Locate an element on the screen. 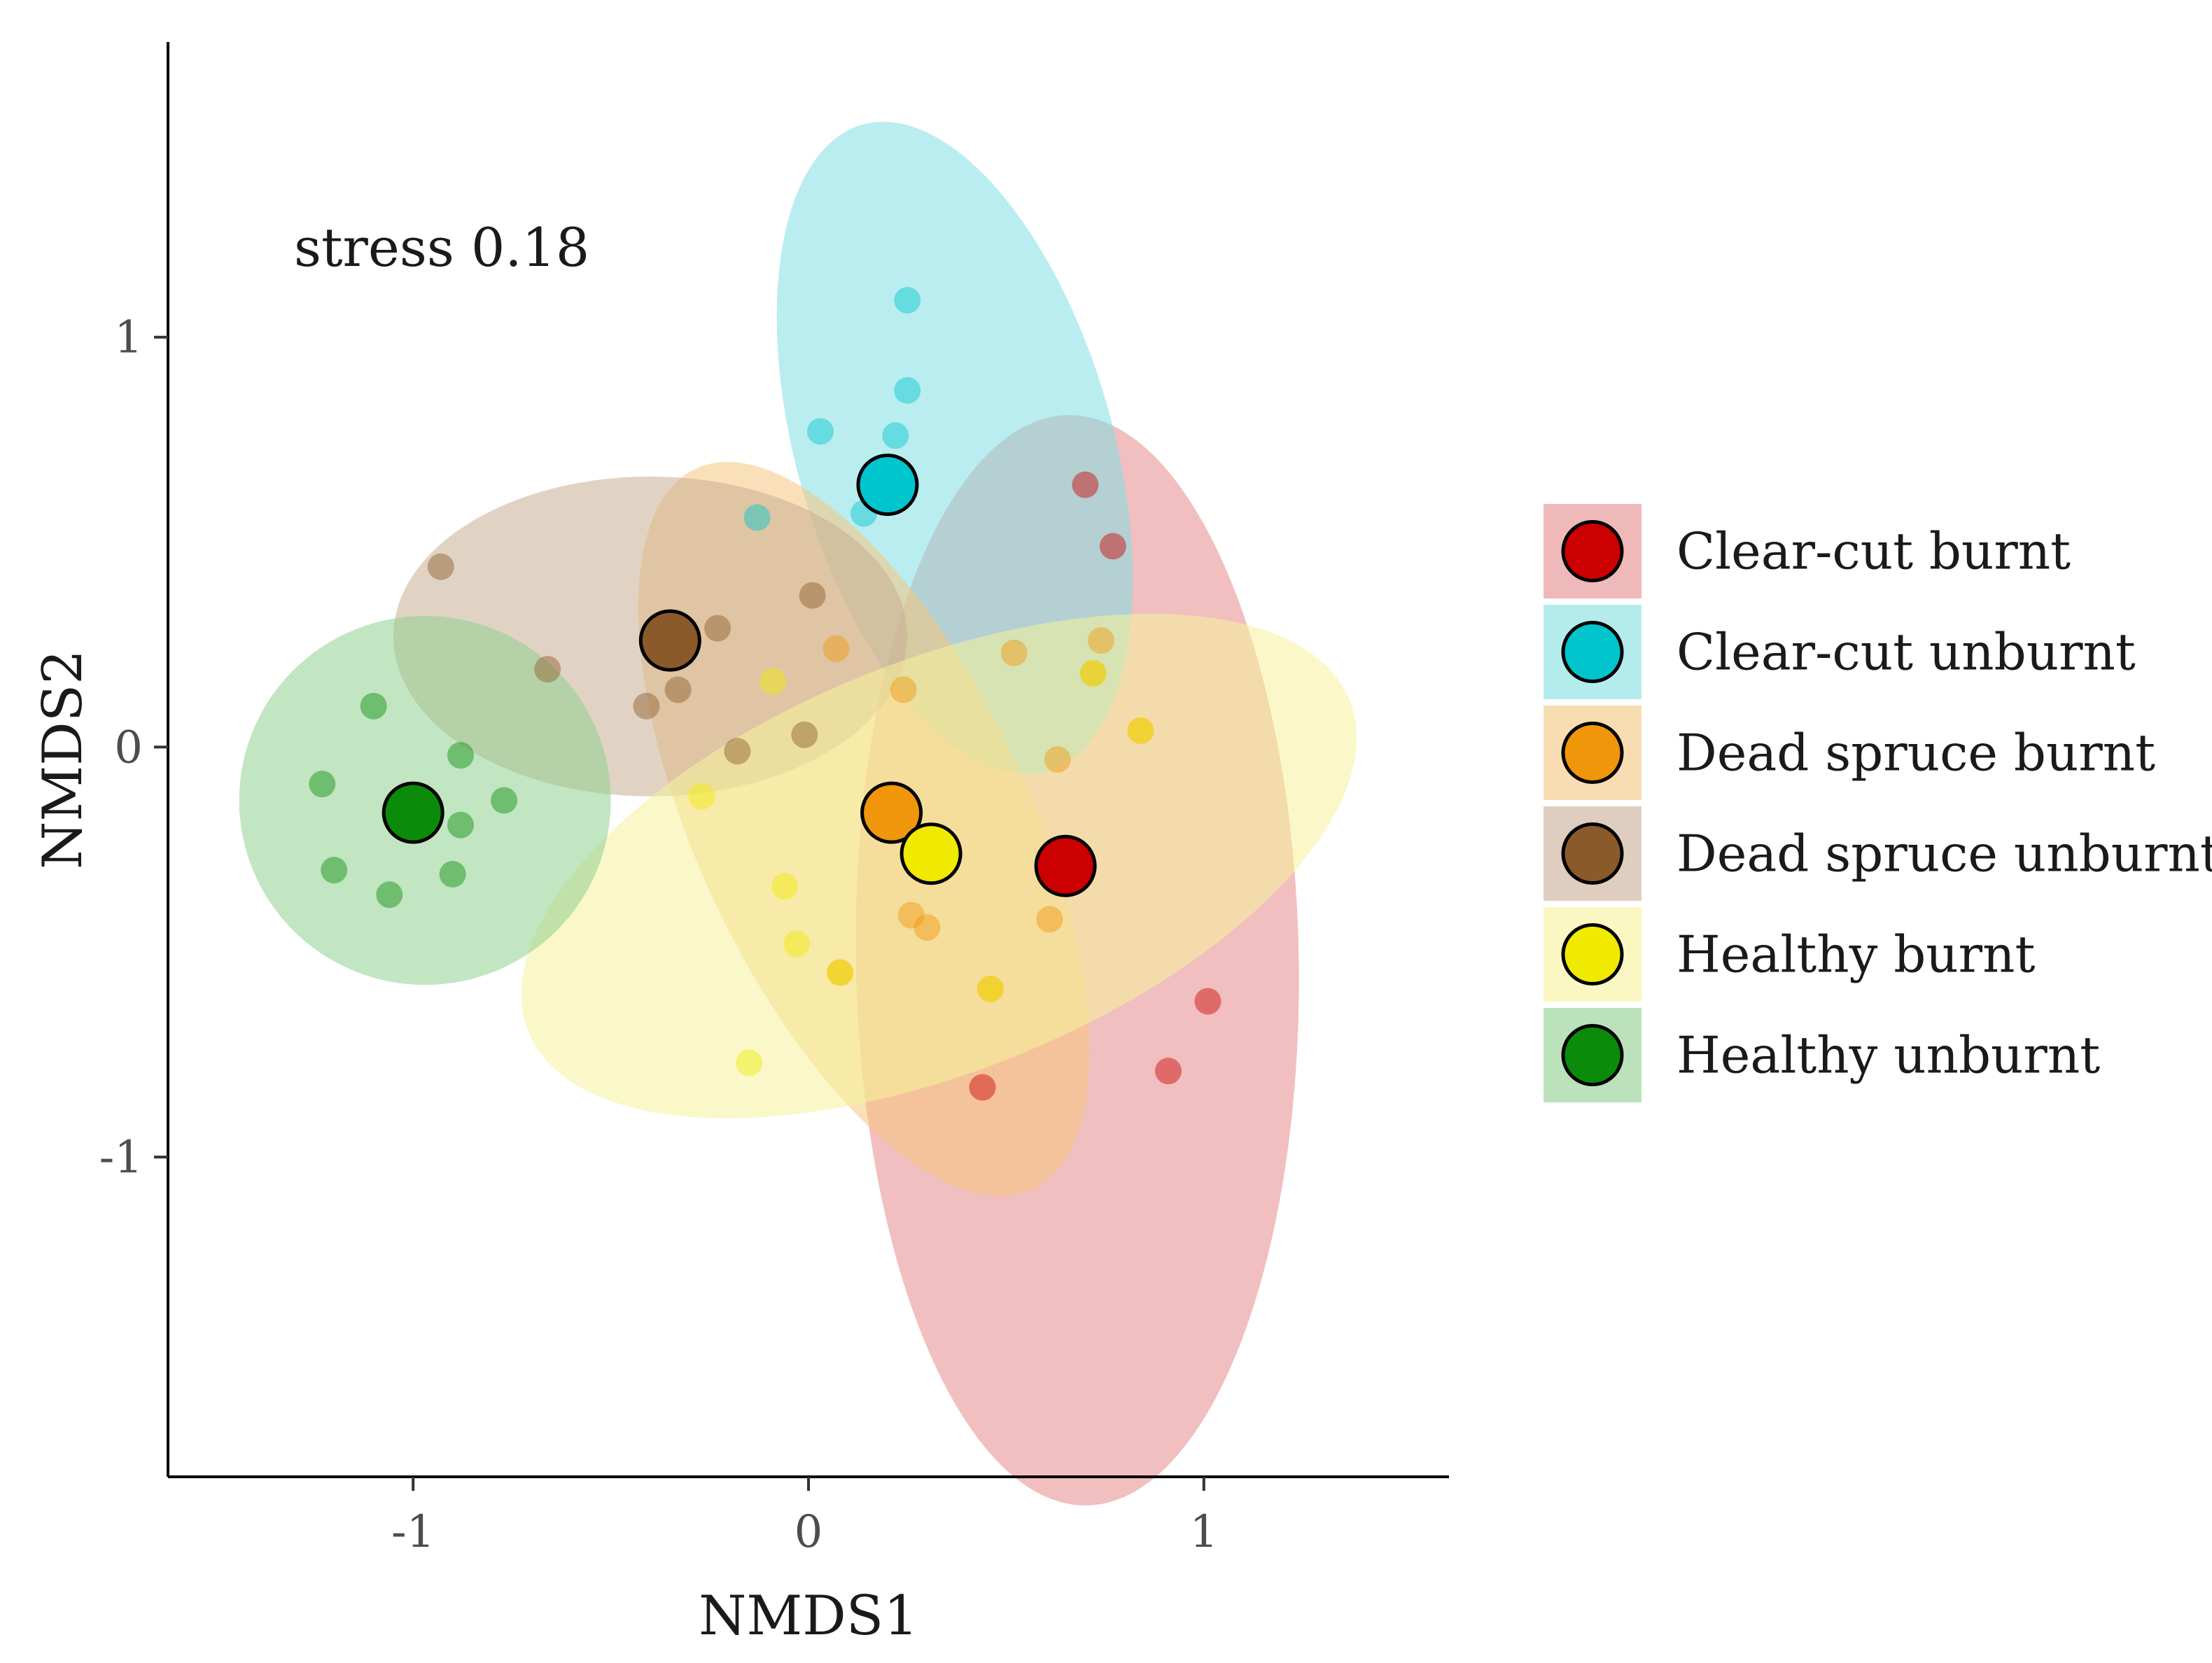  y-axis-ticks: -1 0 1 is located at coordinates (133, 748).